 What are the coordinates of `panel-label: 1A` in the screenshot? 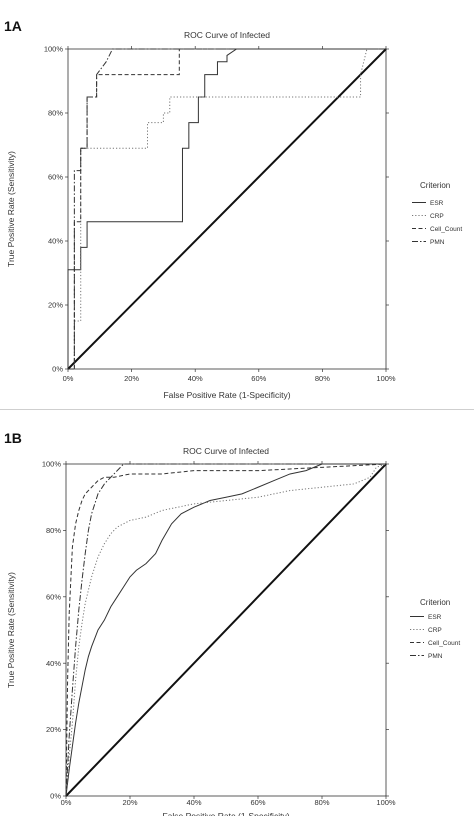 It's located at (13, 26).